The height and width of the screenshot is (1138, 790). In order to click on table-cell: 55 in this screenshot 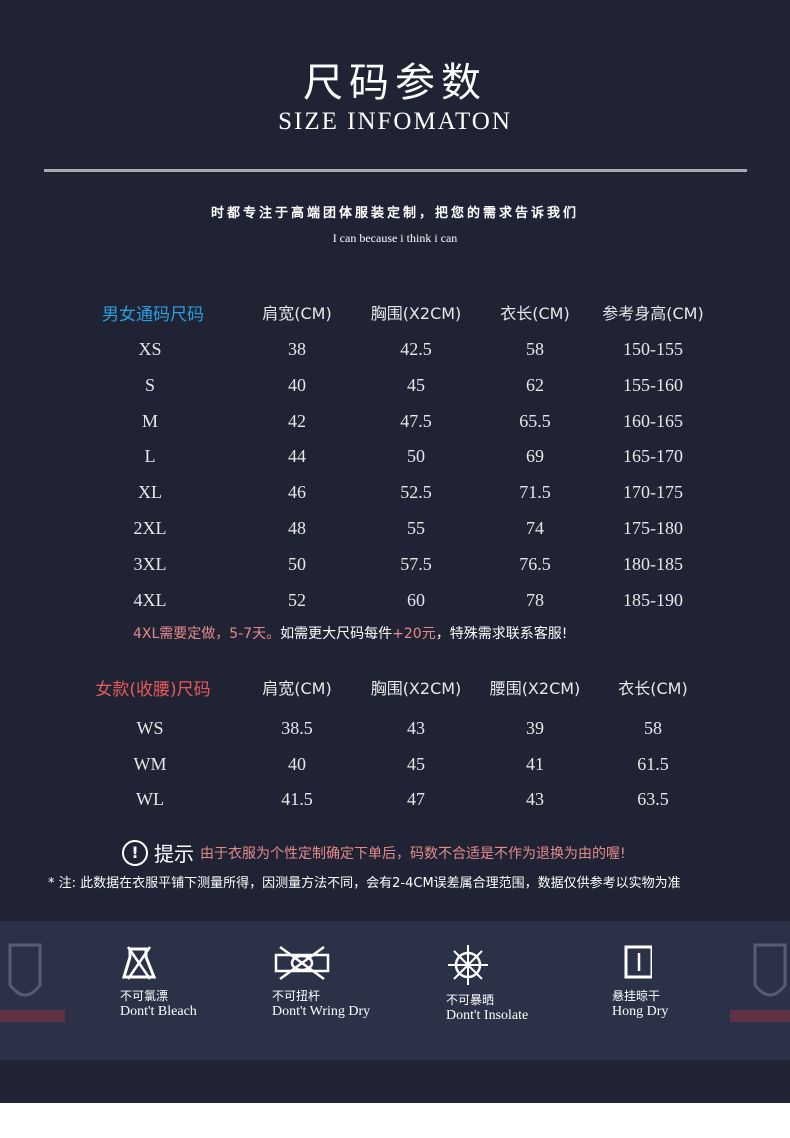, I will do `click(416, 528)`.